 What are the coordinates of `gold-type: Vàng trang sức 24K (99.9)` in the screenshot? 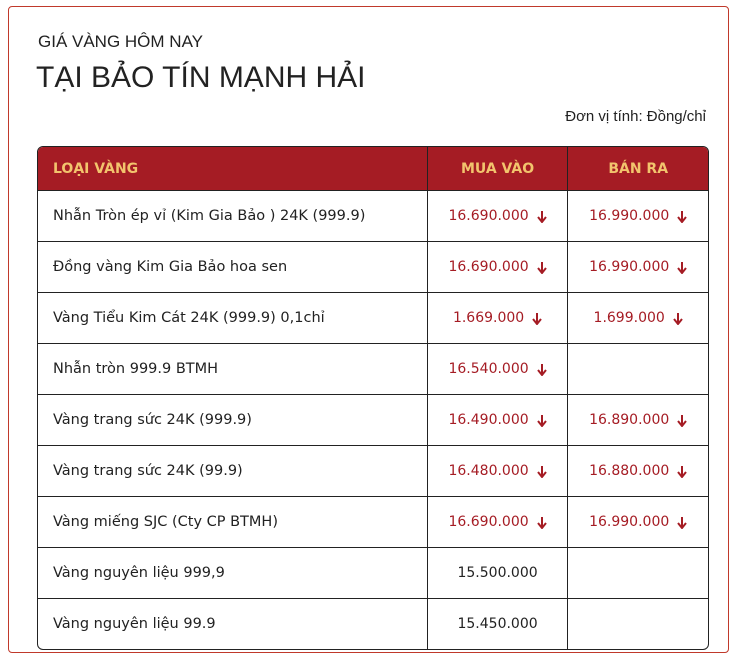 It's located at (233, 471).